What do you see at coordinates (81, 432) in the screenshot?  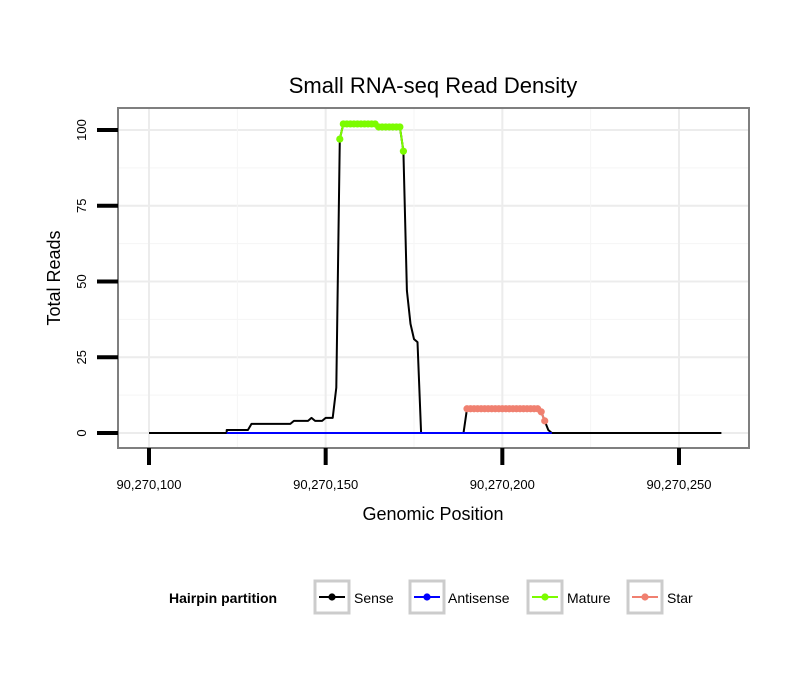 I see `y-tick-label: 0` at bounding box center [81, 432].